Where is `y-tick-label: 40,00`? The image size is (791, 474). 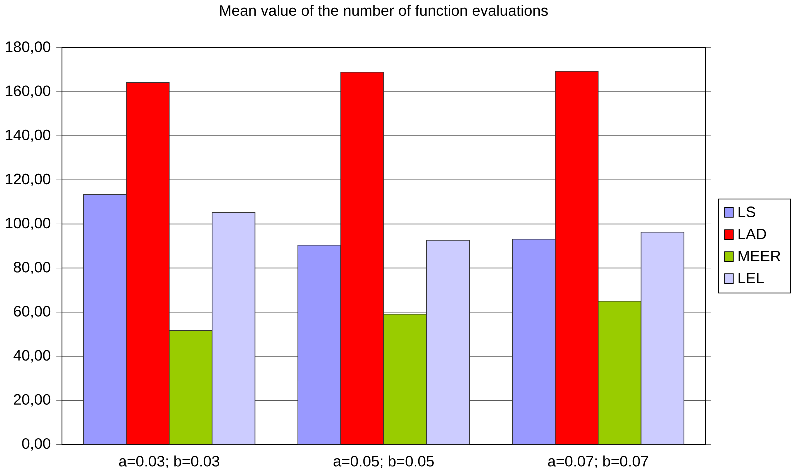
y-tick-label: 40,00 is located at coordinates (32, 356).